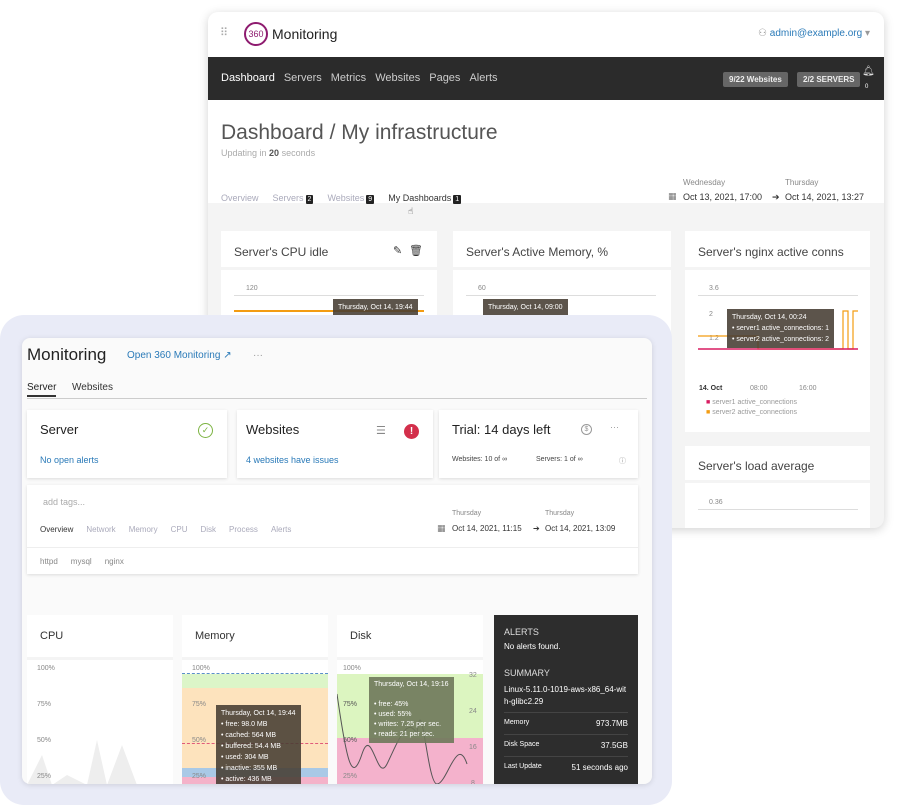 Image resolution: width=900 pixels, height=805 pixels. Describe the element at coordinates (752, 412) in the screenshot. I see `legend-item: ■ server2 active_connections` at that location.